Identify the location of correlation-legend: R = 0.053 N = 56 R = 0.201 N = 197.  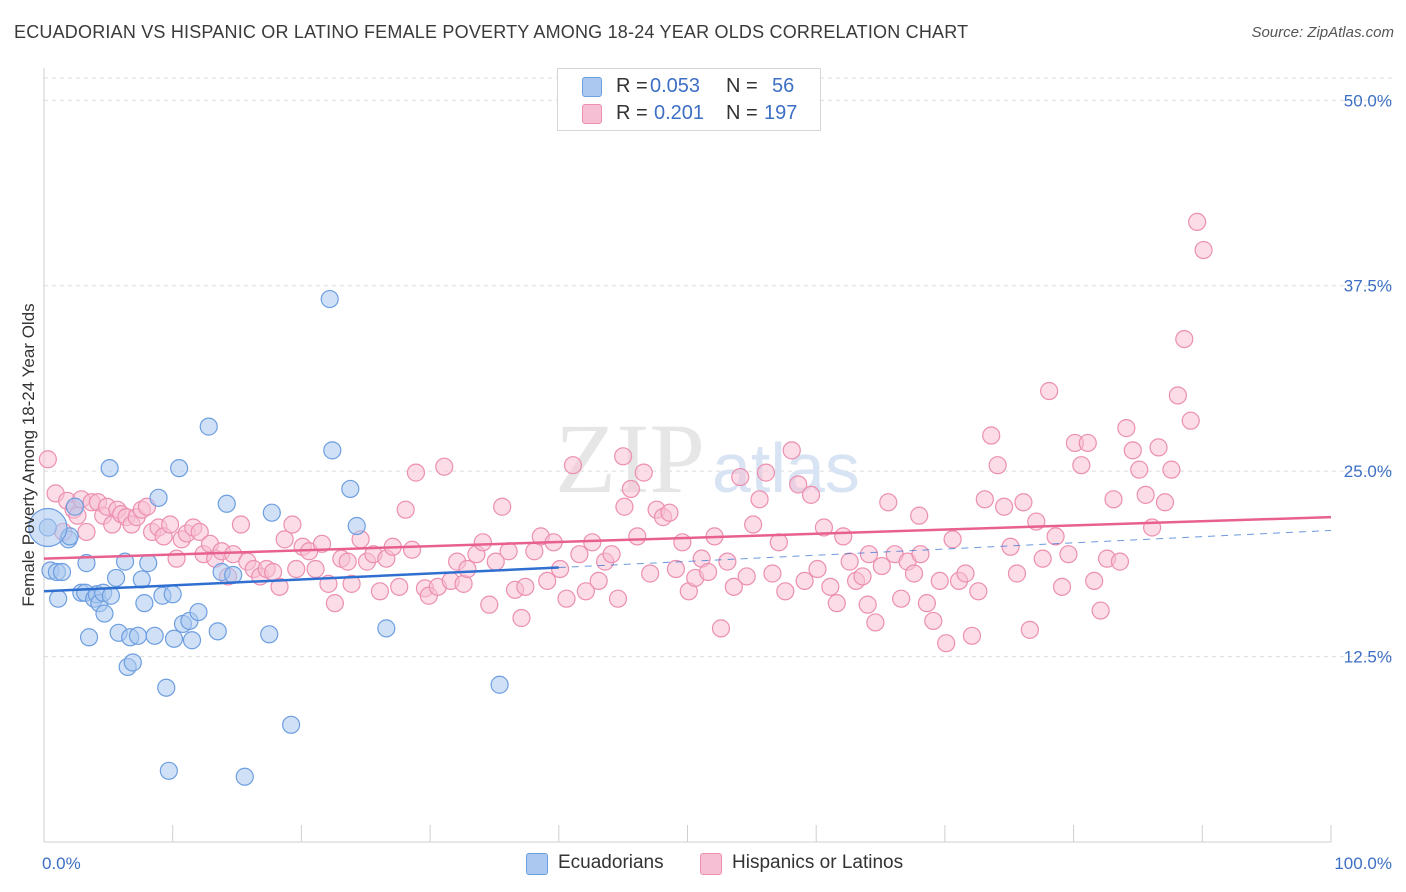
(689, 99).